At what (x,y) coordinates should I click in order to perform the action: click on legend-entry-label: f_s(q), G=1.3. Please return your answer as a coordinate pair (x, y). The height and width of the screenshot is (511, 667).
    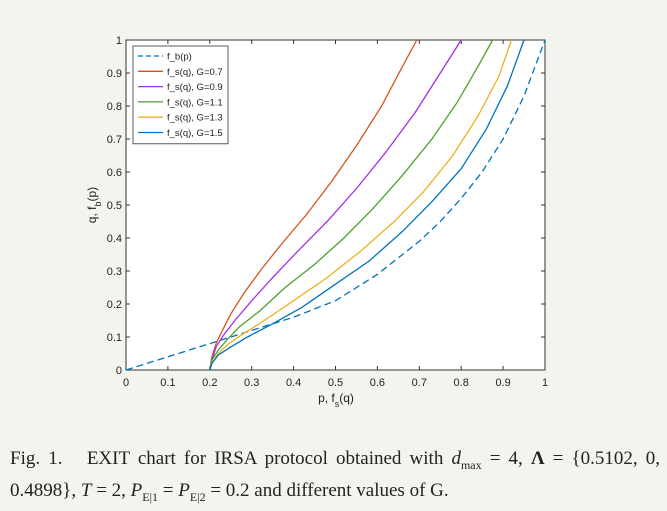
    Looking at the image, I should click on (195, 118).